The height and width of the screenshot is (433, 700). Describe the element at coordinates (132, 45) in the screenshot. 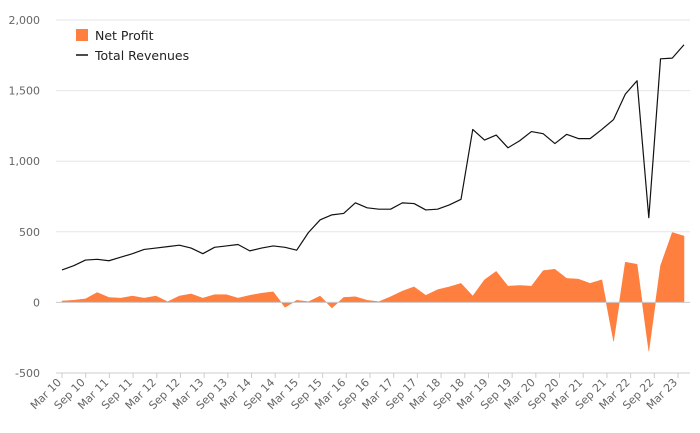

I see `legend: Net Profit Total Revenues` at that location.